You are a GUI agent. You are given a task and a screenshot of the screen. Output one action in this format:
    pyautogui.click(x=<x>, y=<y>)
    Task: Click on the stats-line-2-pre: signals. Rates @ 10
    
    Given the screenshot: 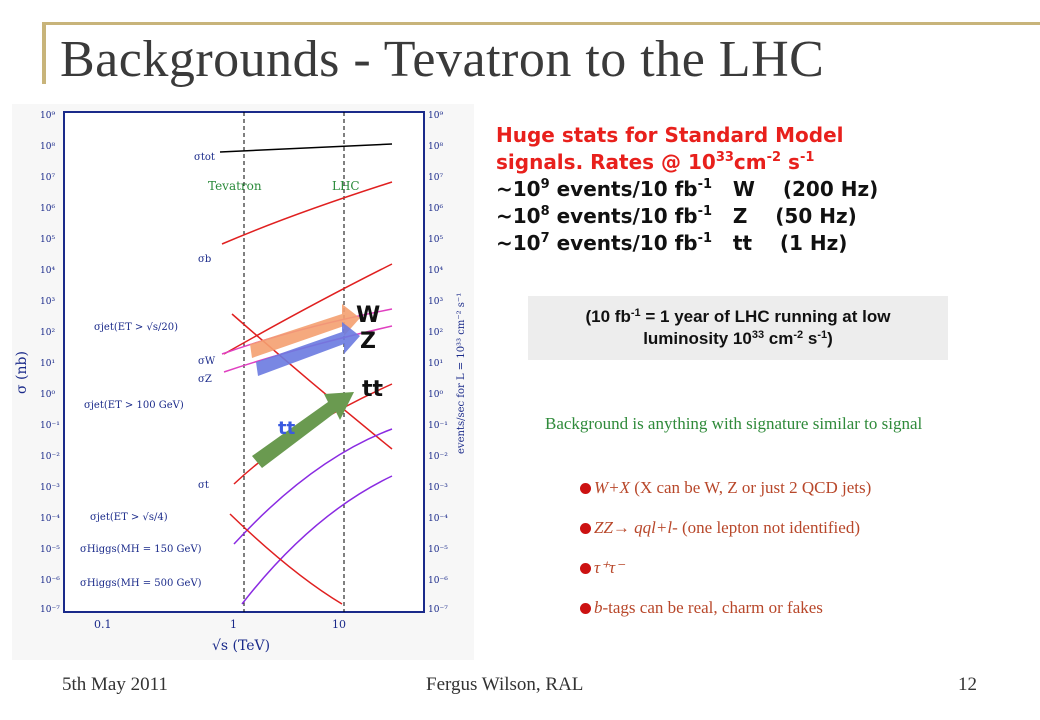 What is the action you would take?
    pyautogui.click(x=606, y=162)
    